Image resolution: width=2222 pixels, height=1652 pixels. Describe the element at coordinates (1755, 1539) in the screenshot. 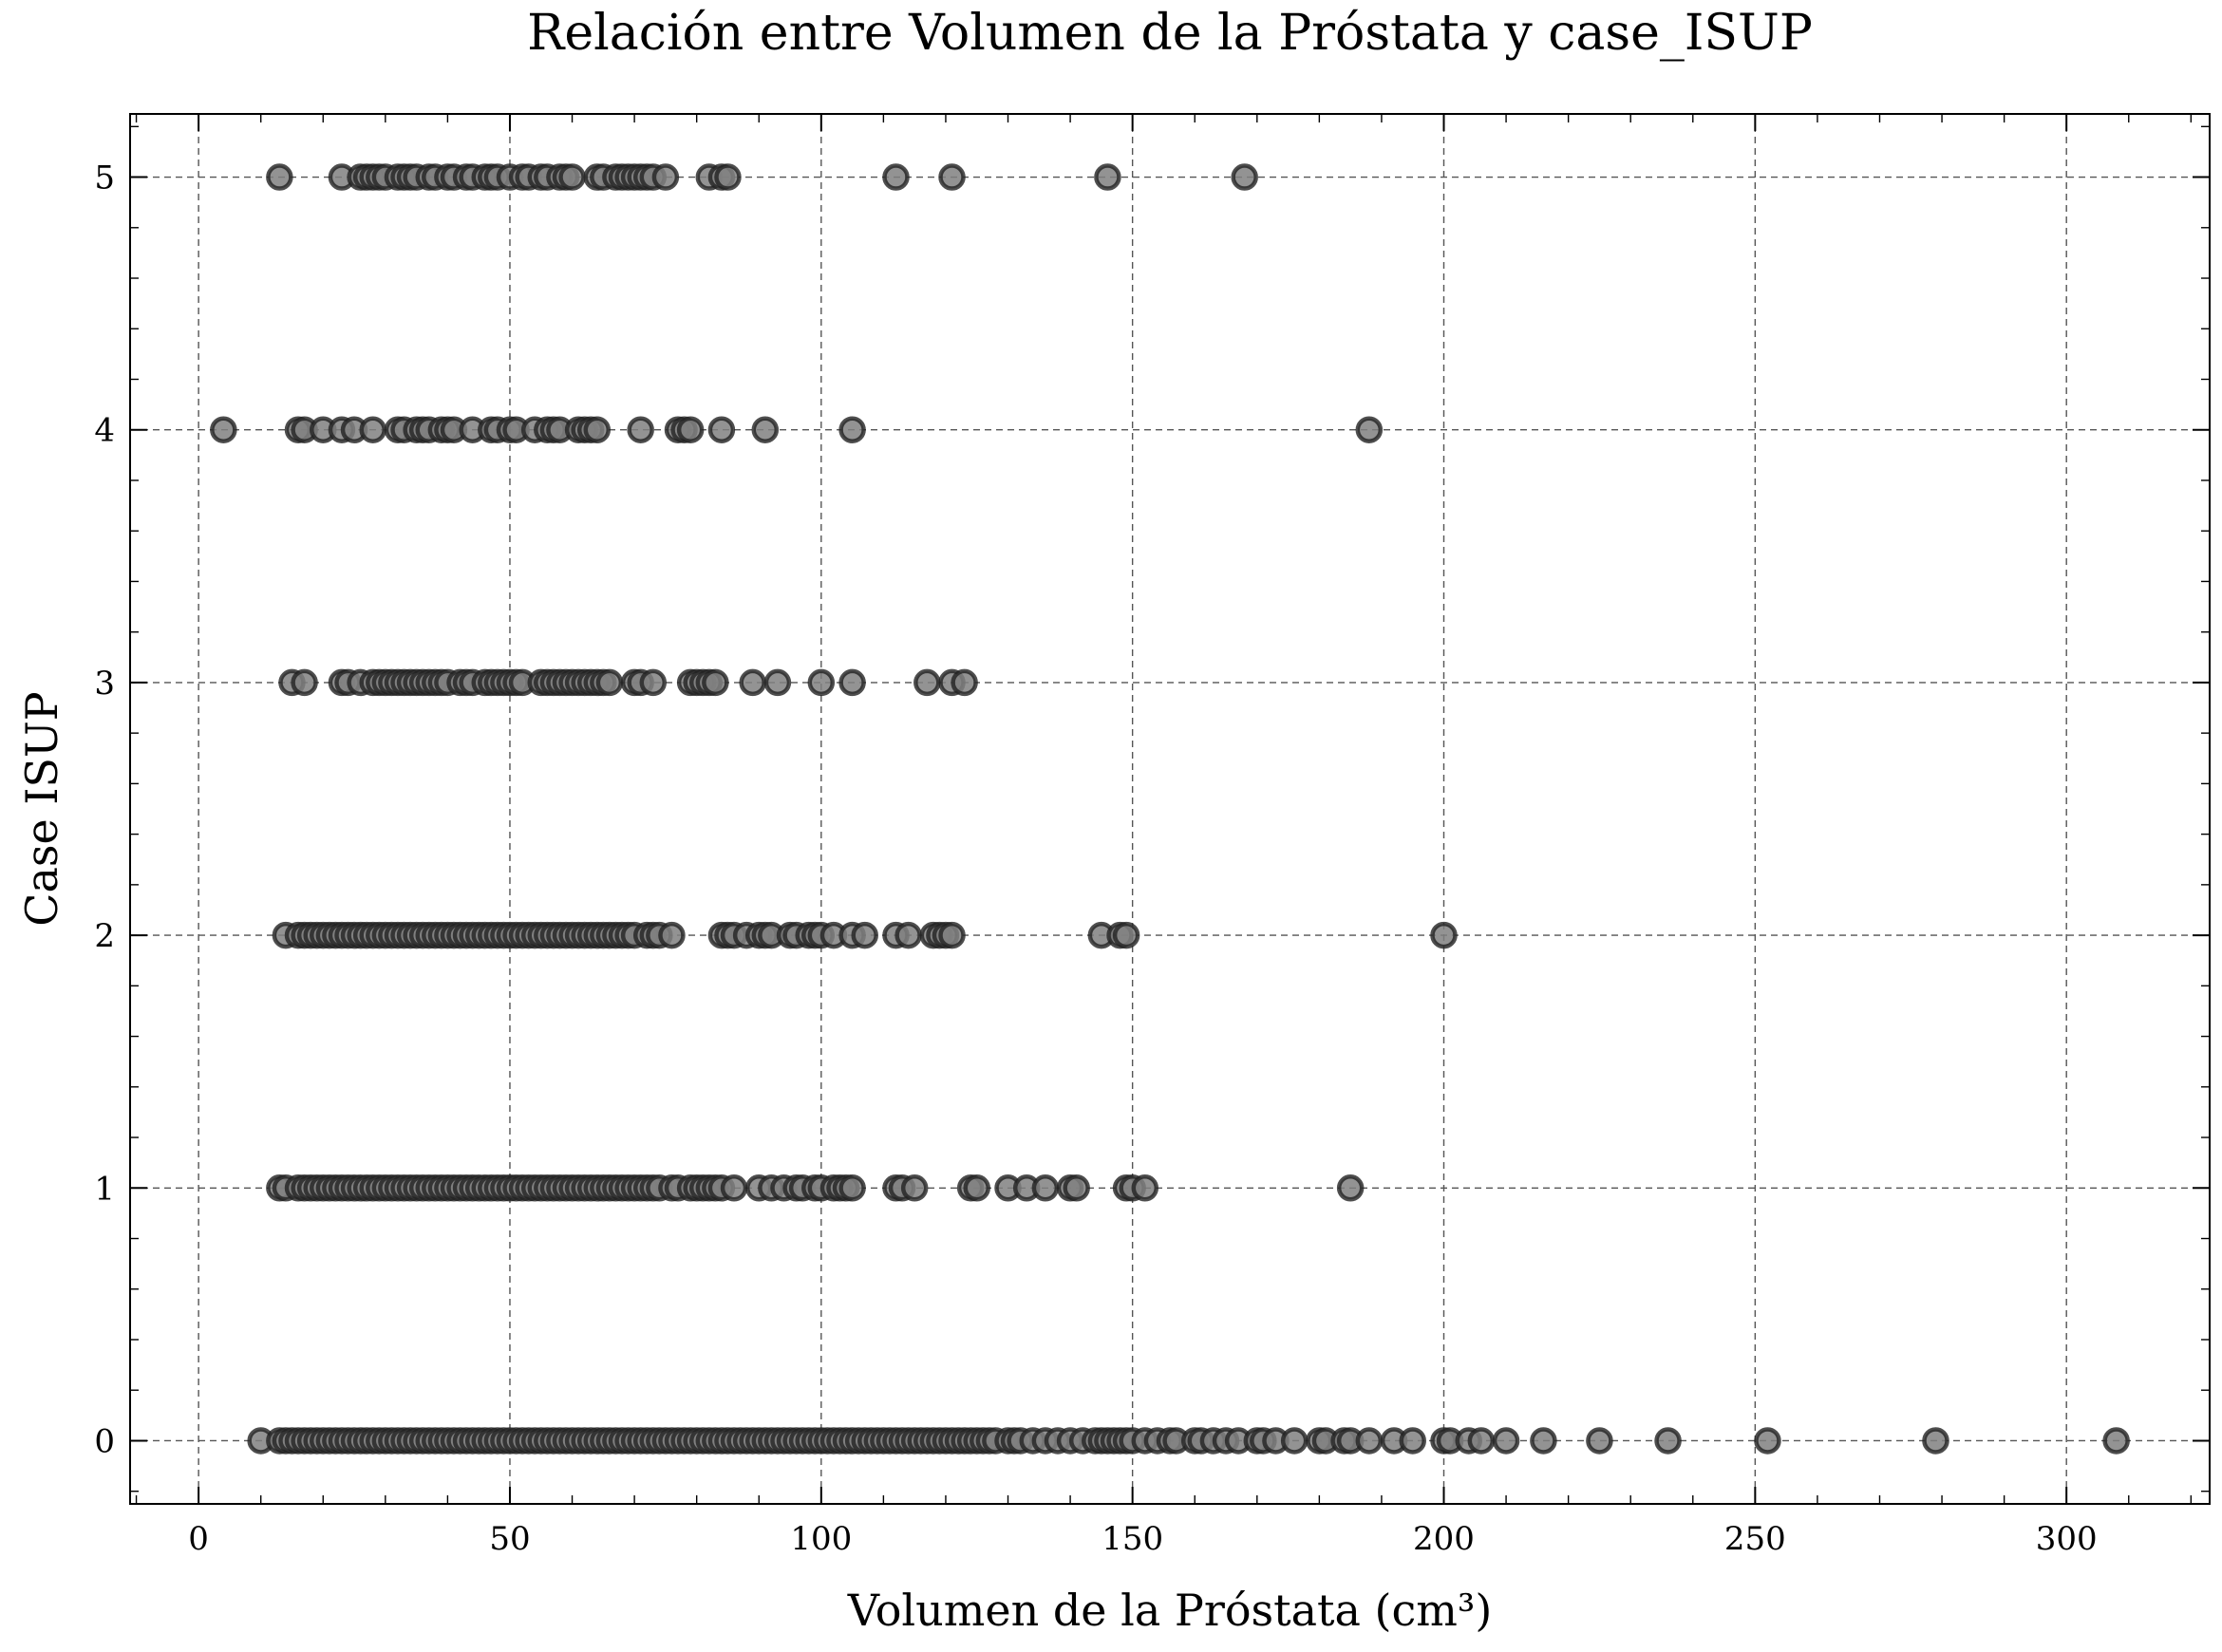

I see `x-tick-label: 250` at that location.